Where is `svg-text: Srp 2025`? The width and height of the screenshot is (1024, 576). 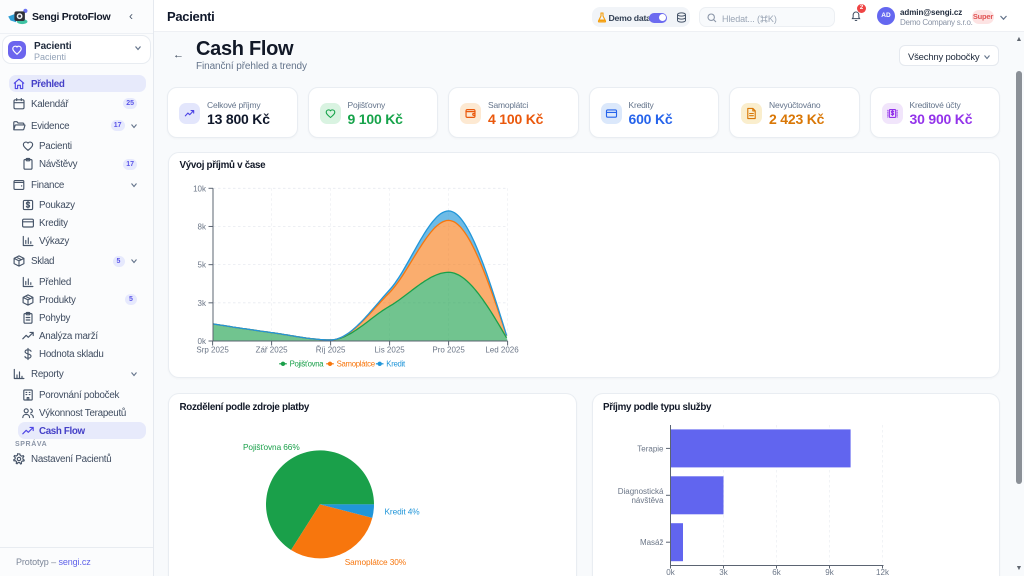
svg-text: Srp 2025 is located at coordinates (212, 349).